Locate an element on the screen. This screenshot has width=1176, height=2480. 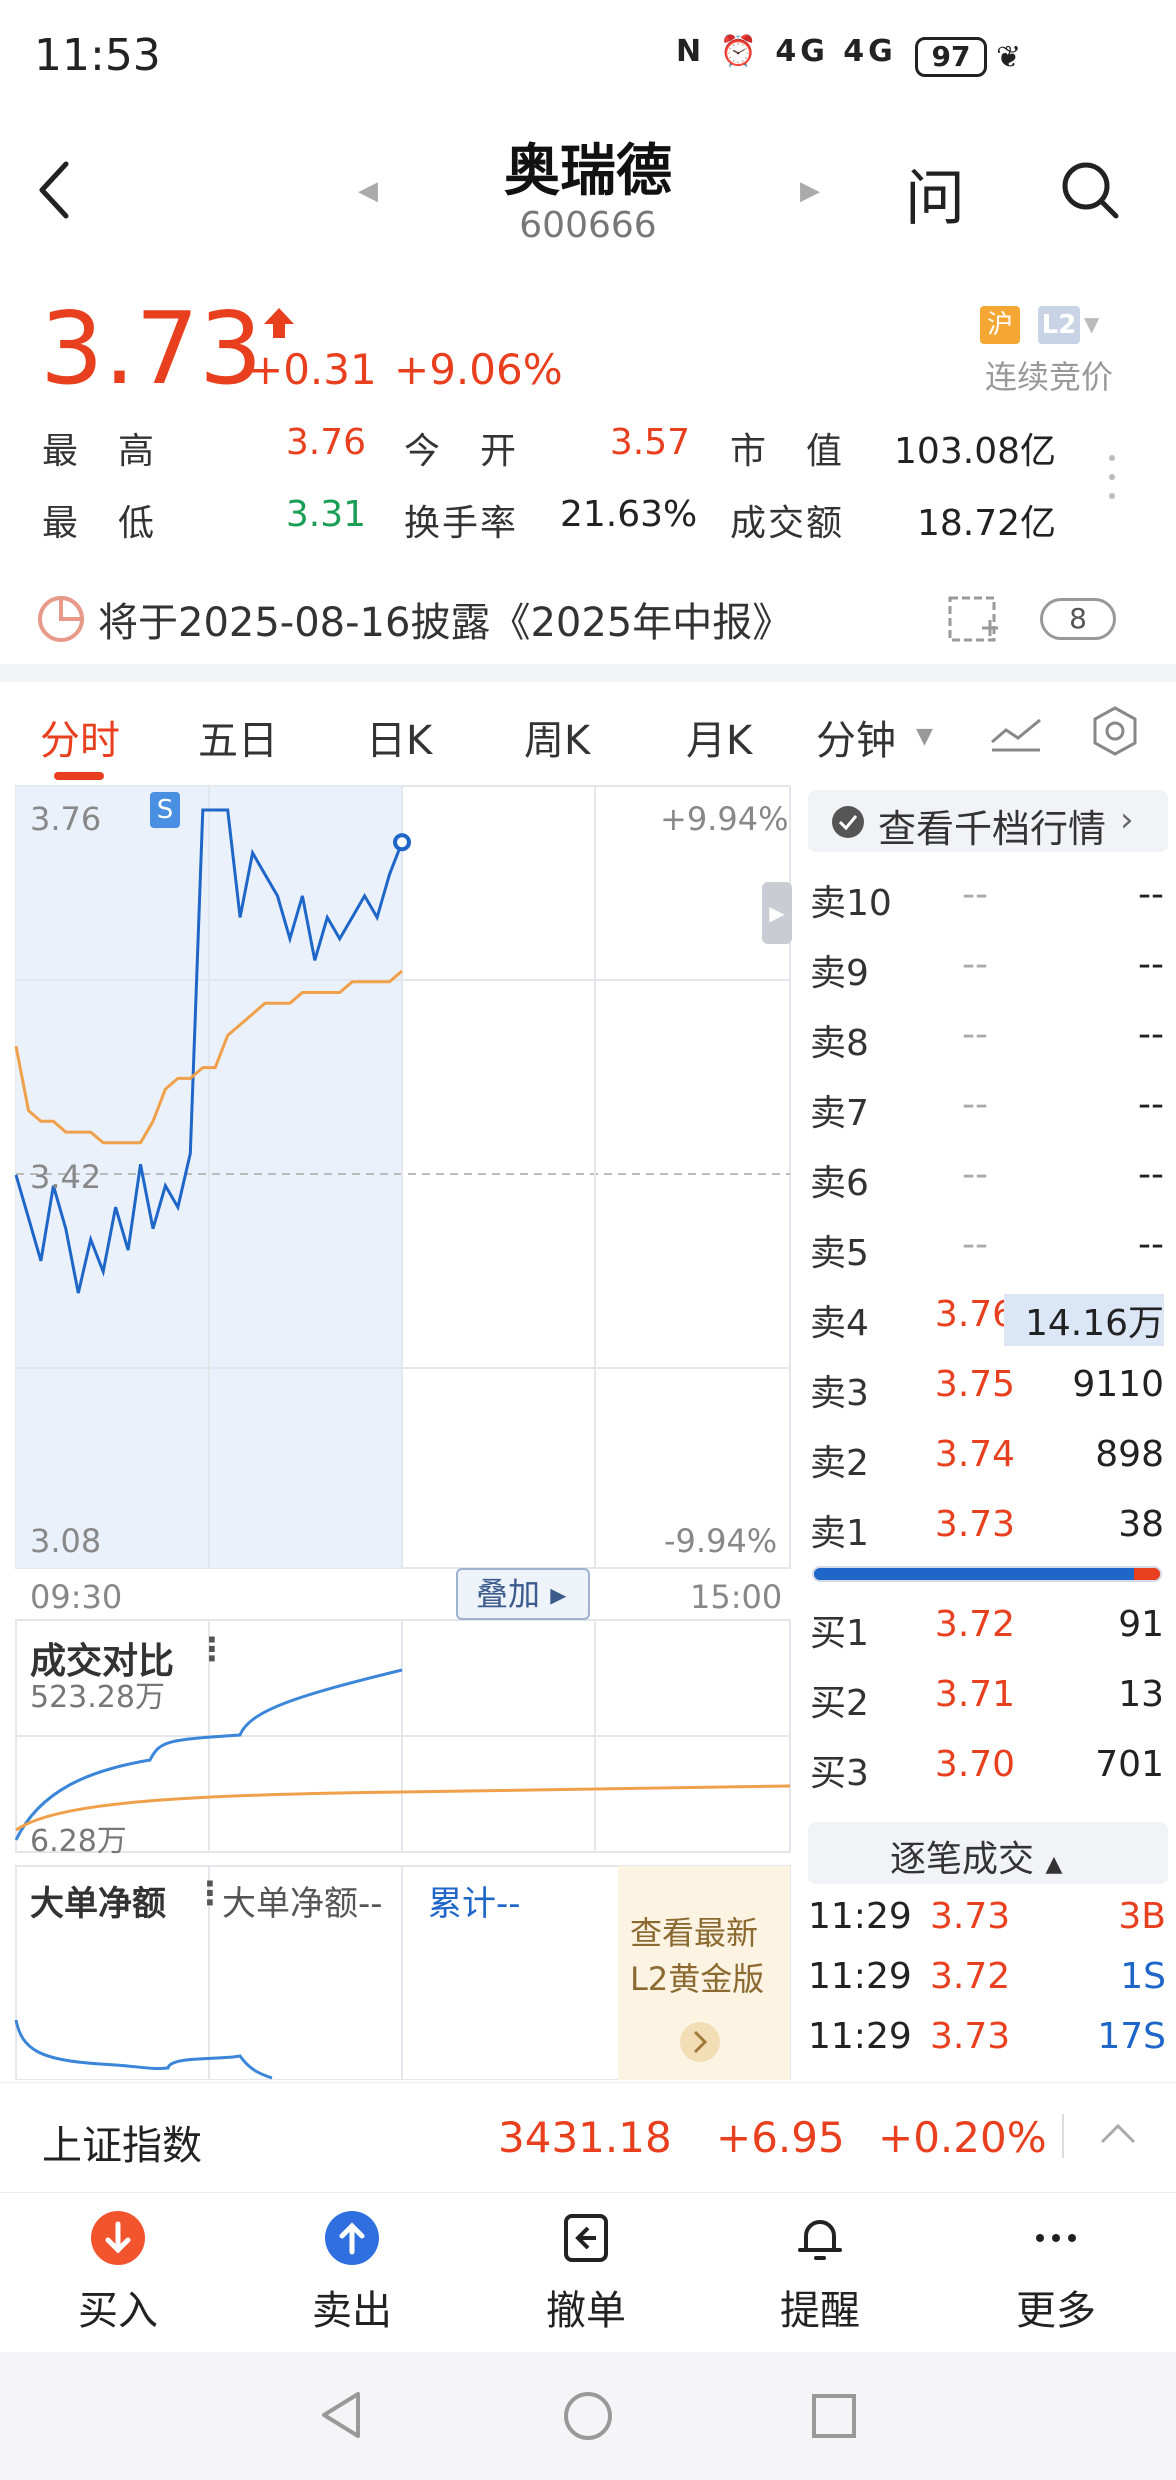
cancel-order-button: 撤单 is located at coordinates (586, 2273).